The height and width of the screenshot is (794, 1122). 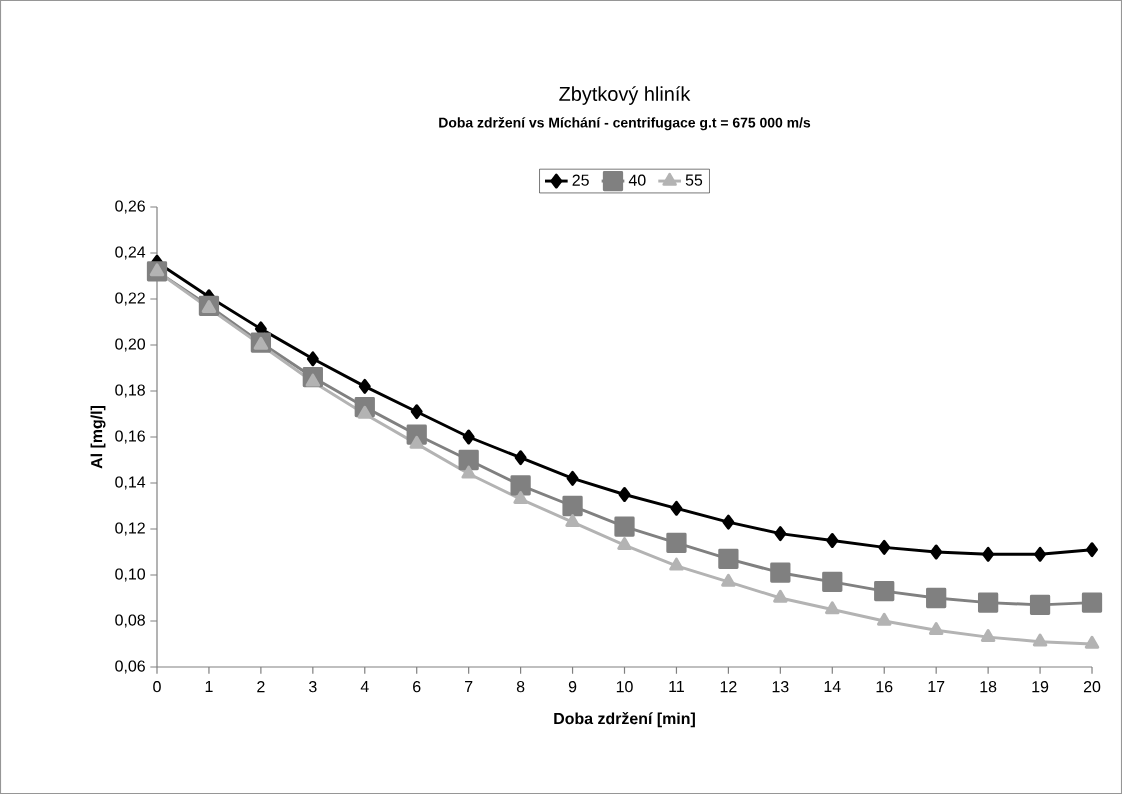 What do you see at coordinates (130, 391) in the screenshot?
I see `y-tick-label: 0,18` at bounding box center [130, 391].